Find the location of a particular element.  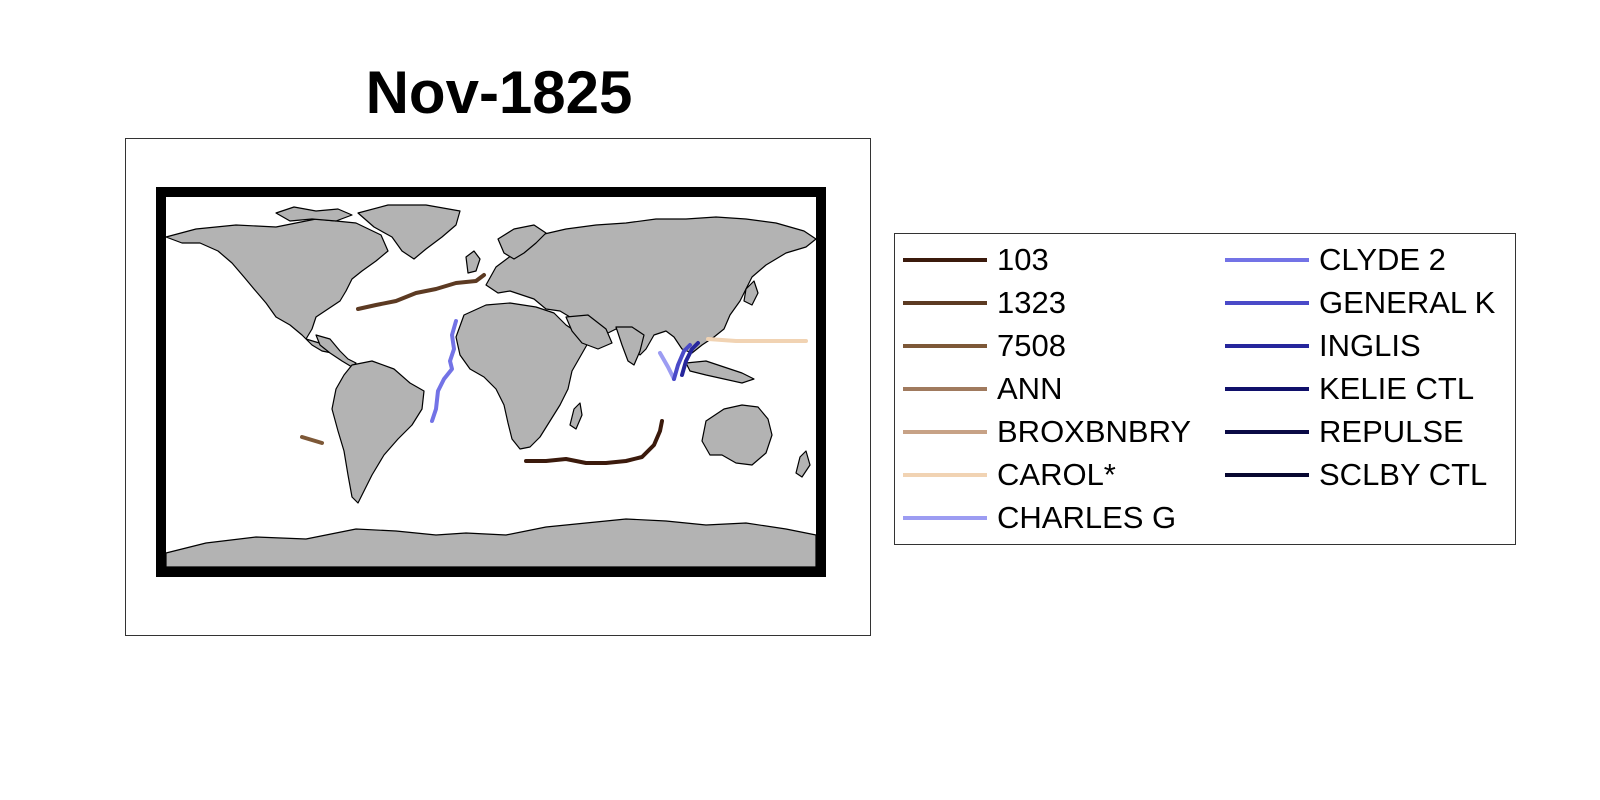

legend-label: SCLBY CTL is located at coordinates (1403, 474).